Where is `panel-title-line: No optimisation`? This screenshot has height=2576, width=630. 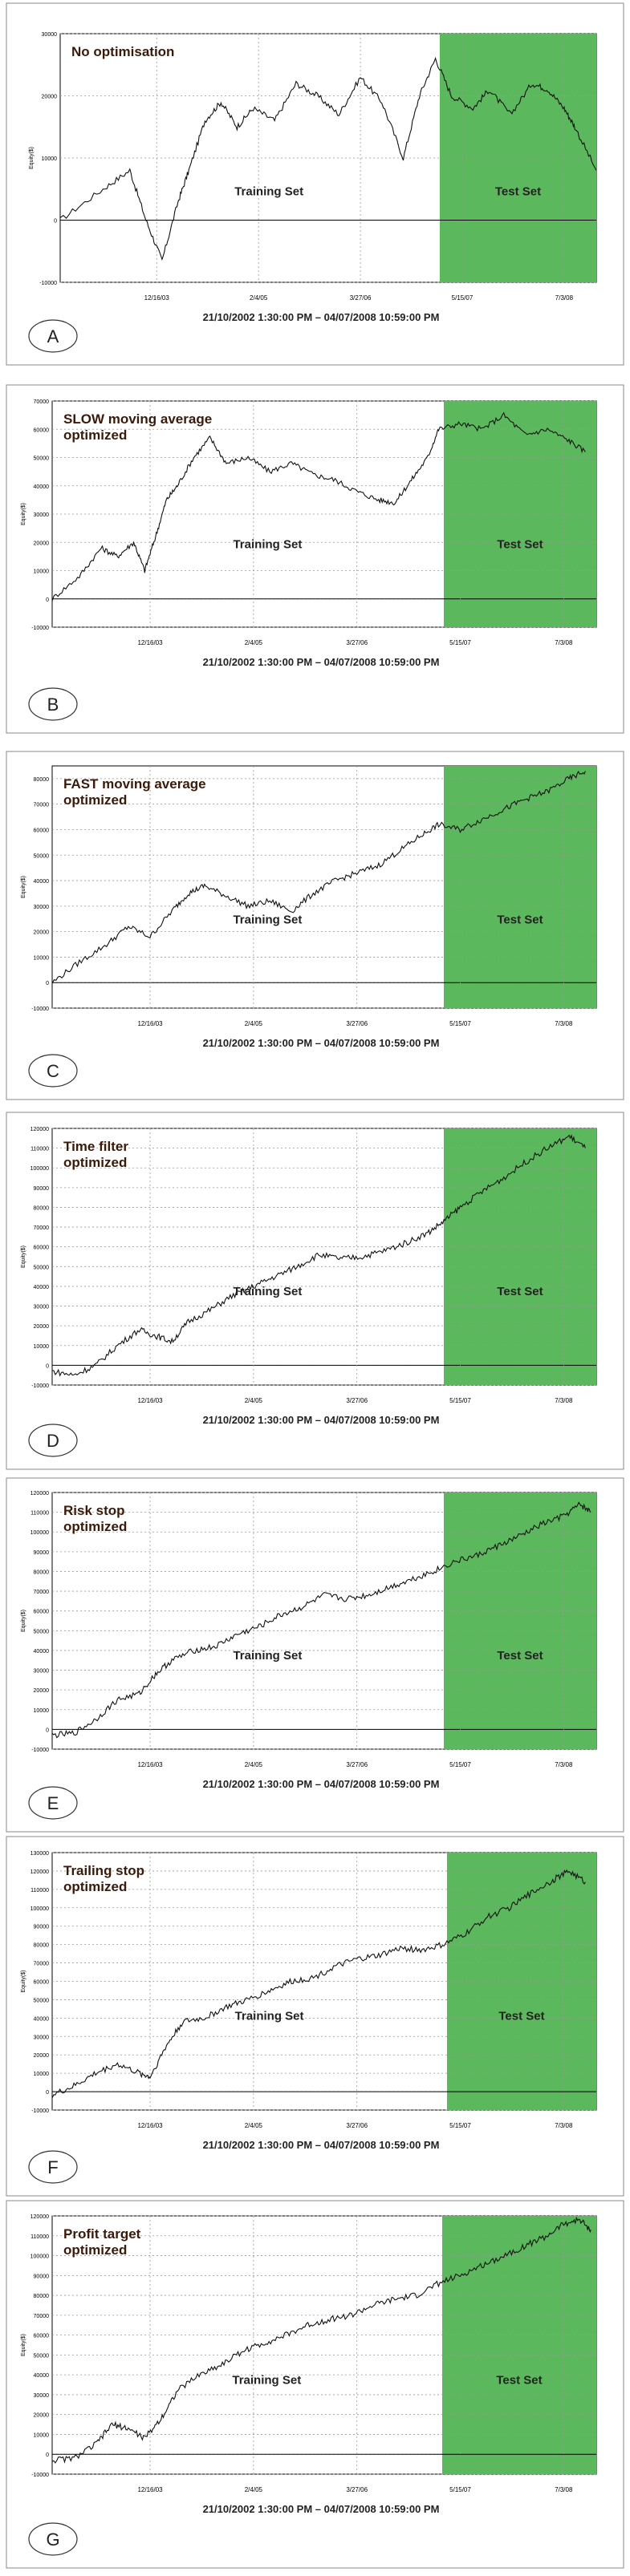 panel-title-line: No optimisation is located at coordinates (122, 51).